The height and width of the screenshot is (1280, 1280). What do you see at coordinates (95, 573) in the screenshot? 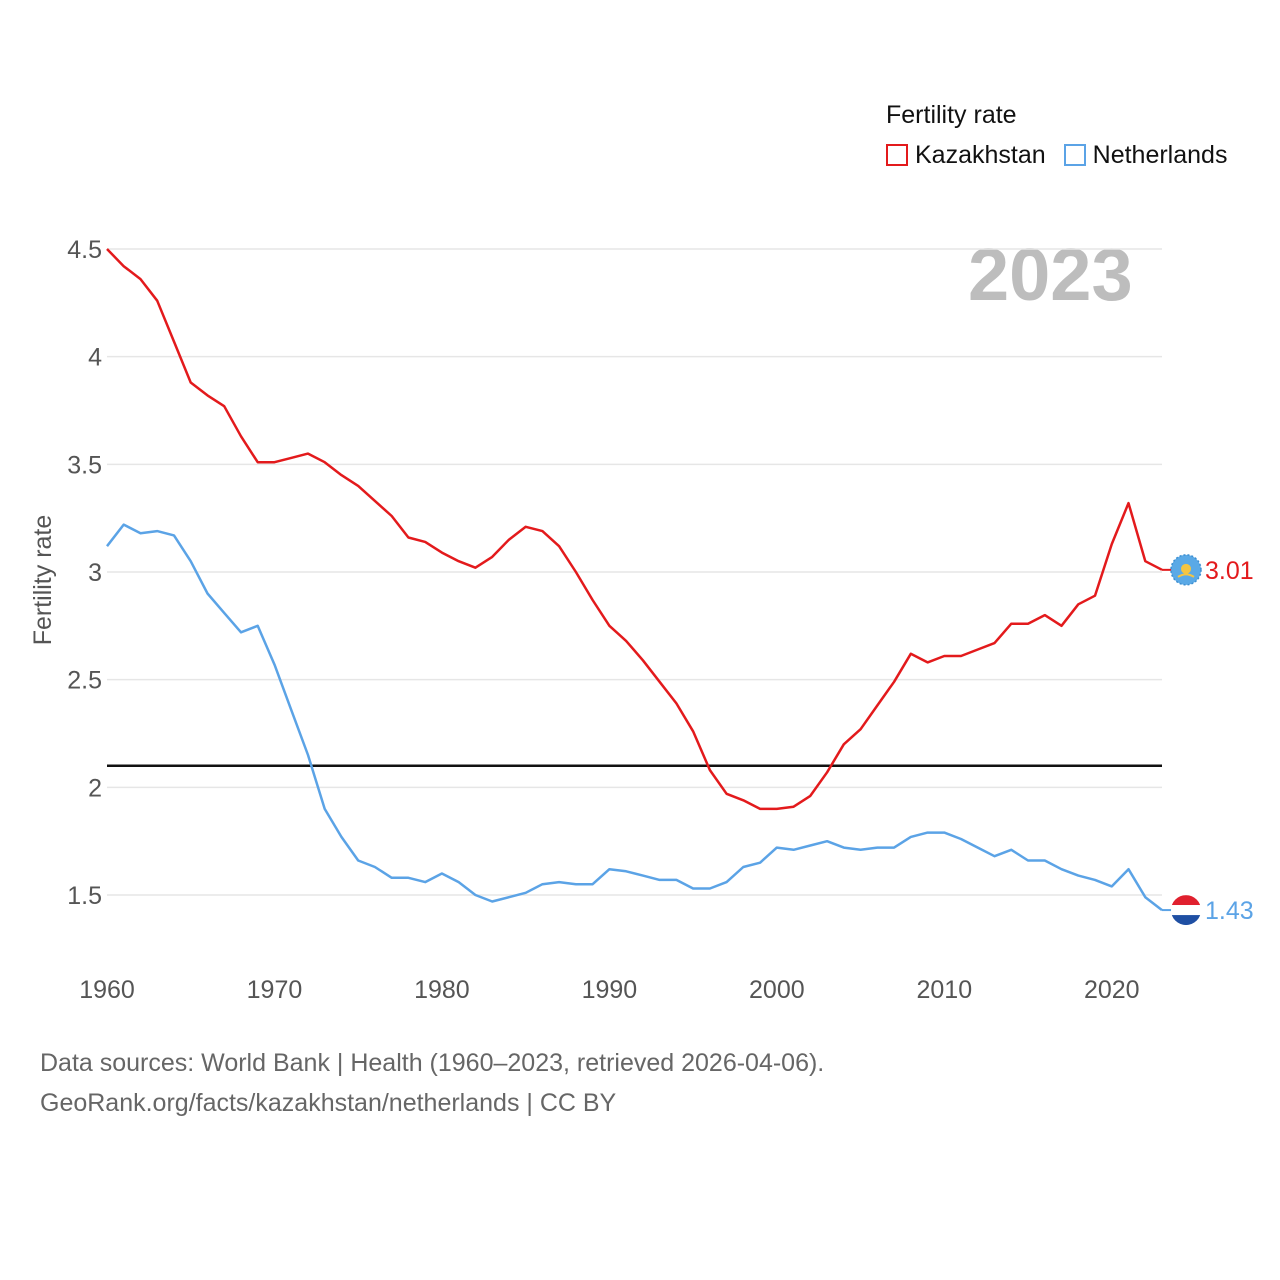
I see `y-tick-label: 3` at bounding box center [95, 573].